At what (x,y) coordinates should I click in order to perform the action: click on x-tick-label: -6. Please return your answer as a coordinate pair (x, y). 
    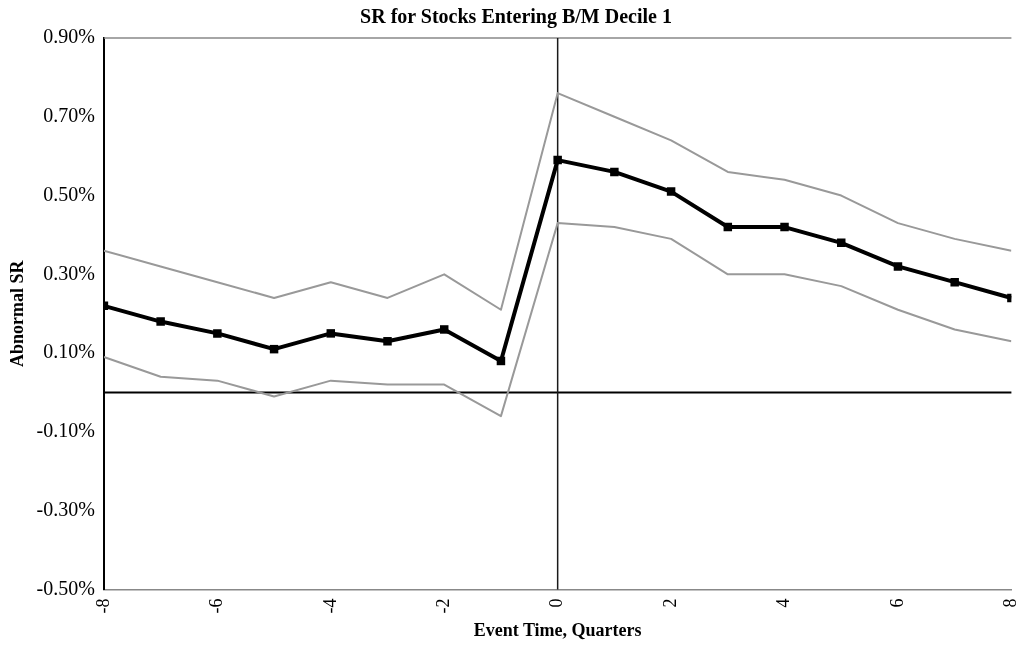
    Looking at the image, I should click on (216, 606).